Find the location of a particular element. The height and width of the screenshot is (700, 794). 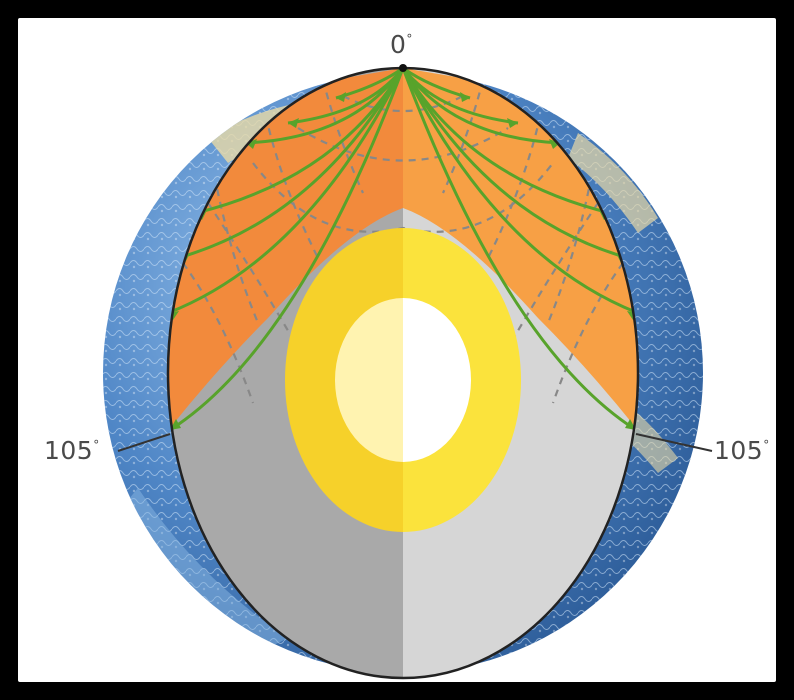

outer-core-left is located at coordinates (344, 380).